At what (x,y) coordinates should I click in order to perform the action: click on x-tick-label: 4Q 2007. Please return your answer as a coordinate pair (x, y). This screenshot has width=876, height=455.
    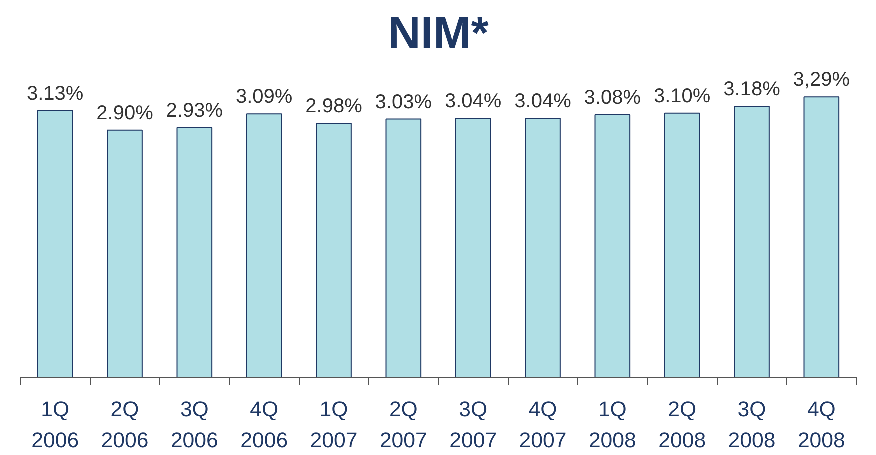
    Looking at the image, I should click on (543, 425).